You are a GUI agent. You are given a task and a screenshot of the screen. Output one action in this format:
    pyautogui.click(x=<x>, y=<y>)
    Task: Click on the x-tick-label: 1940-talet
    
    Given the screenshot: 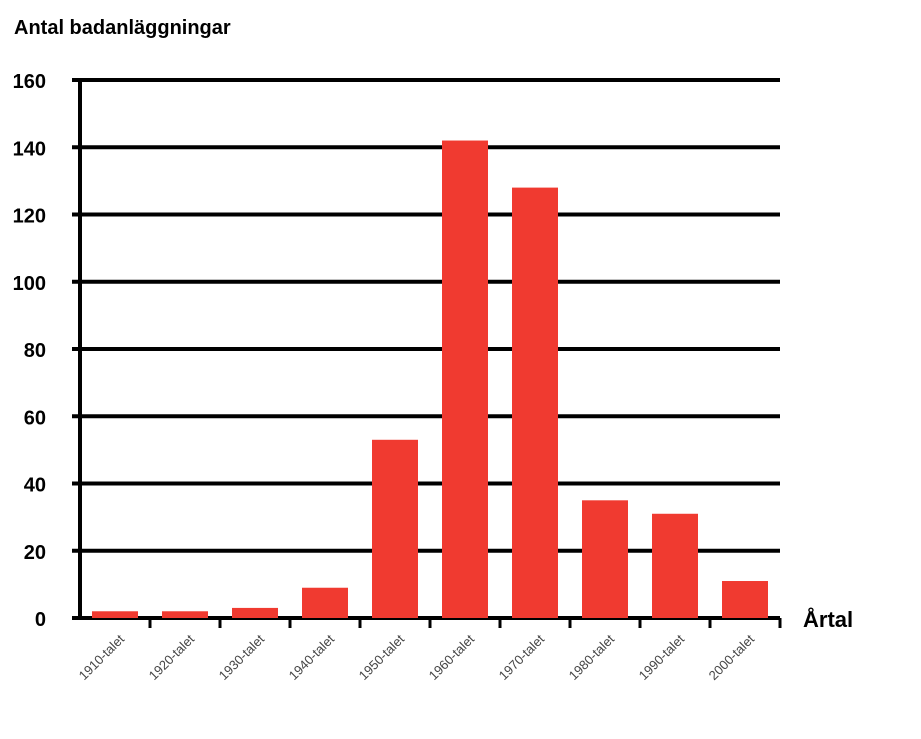 What is the action you would take?
    pyautogui.click(x=312, y=657)
    